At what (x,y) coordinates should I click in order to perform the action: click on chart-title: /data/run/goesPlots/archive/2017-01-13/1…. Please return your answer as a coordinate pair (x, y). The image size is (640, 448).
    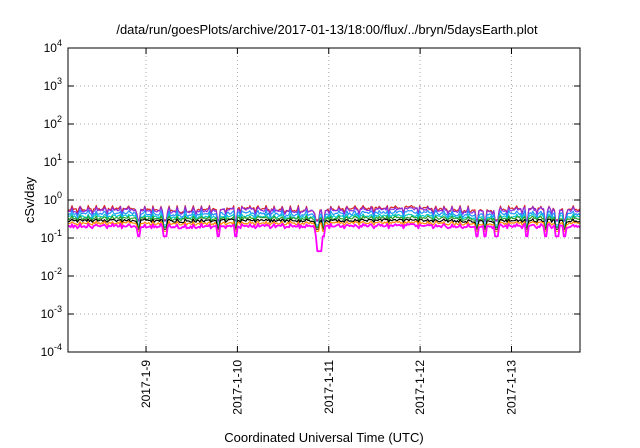
    Looking at the image, I should click on (327, 29).